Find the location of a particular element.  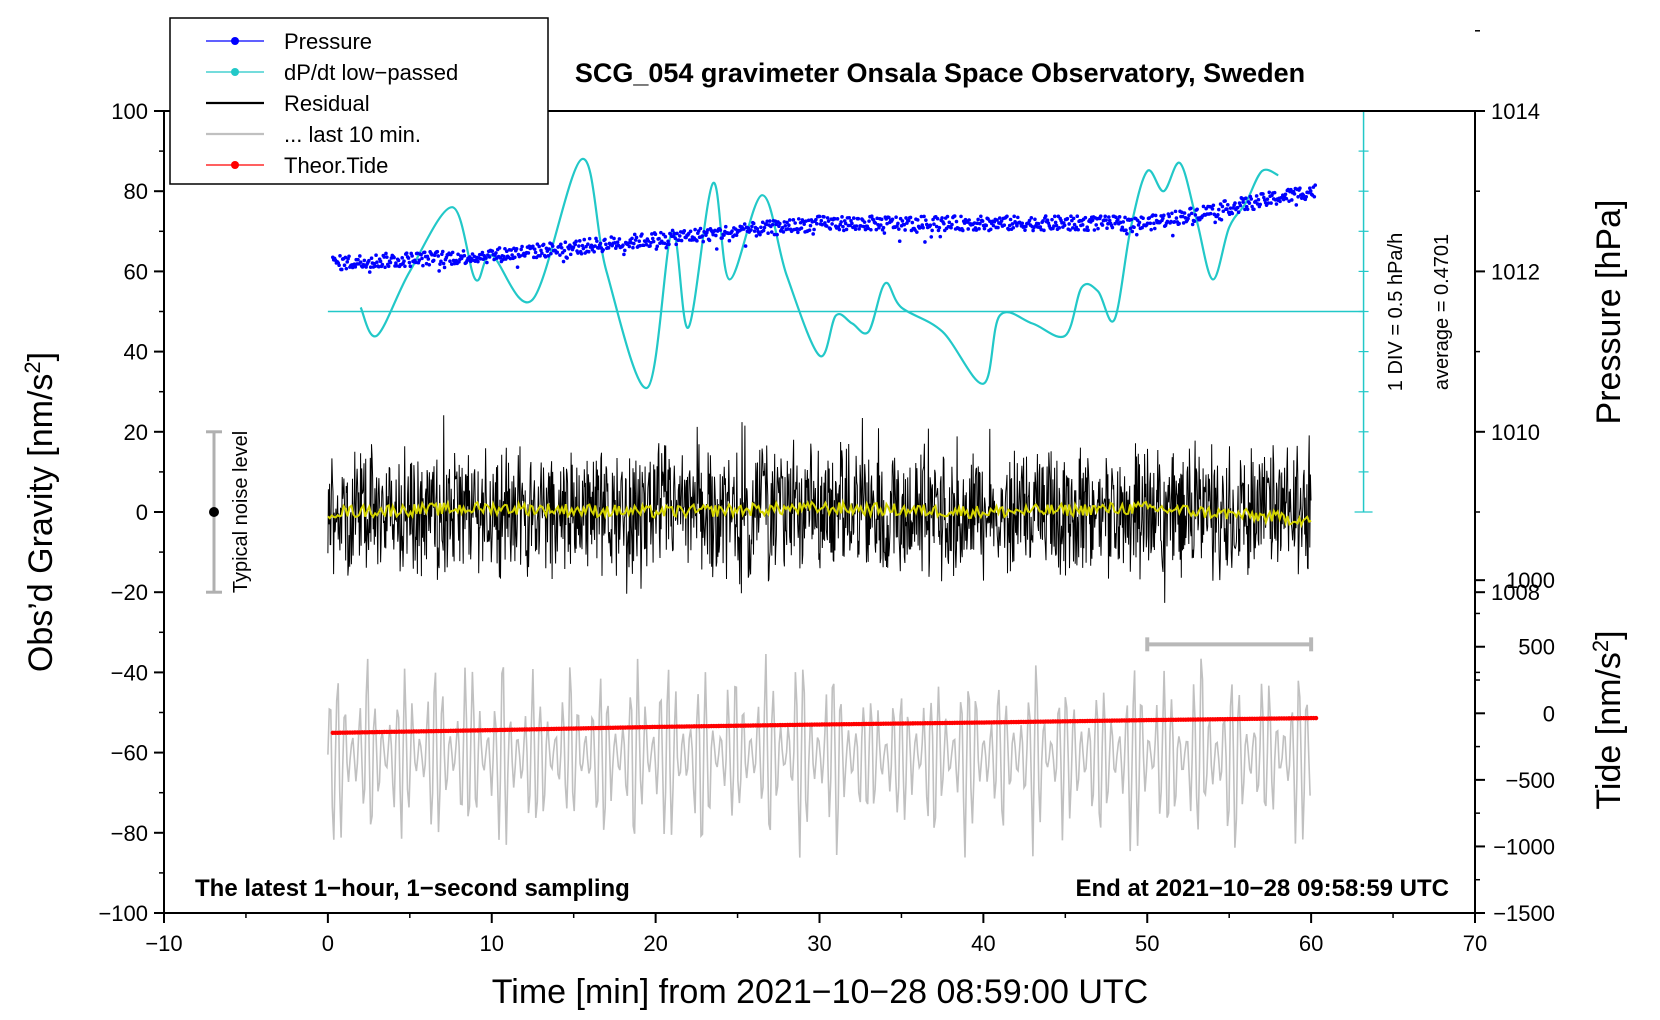

dpdt-scale-label: 1 DIV = 0.5 hPa/h is located at coordinates (1396, 312).